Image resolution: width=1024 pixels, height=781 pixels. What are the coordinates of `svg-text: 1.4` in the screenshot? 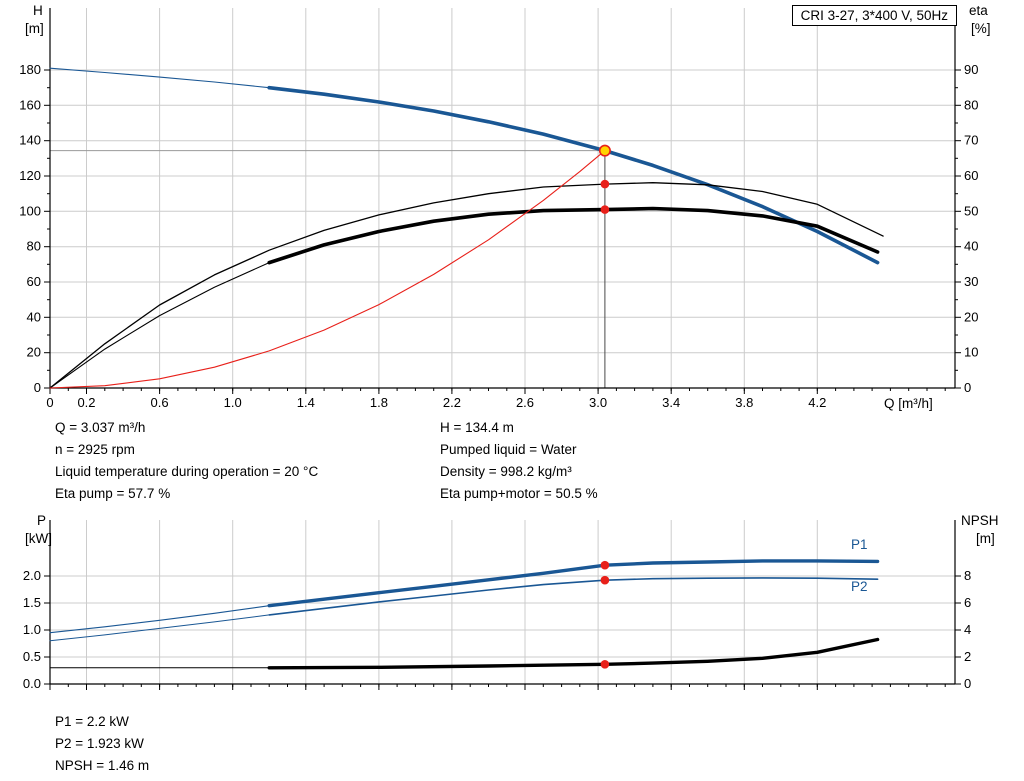 It's located at (306, 402).